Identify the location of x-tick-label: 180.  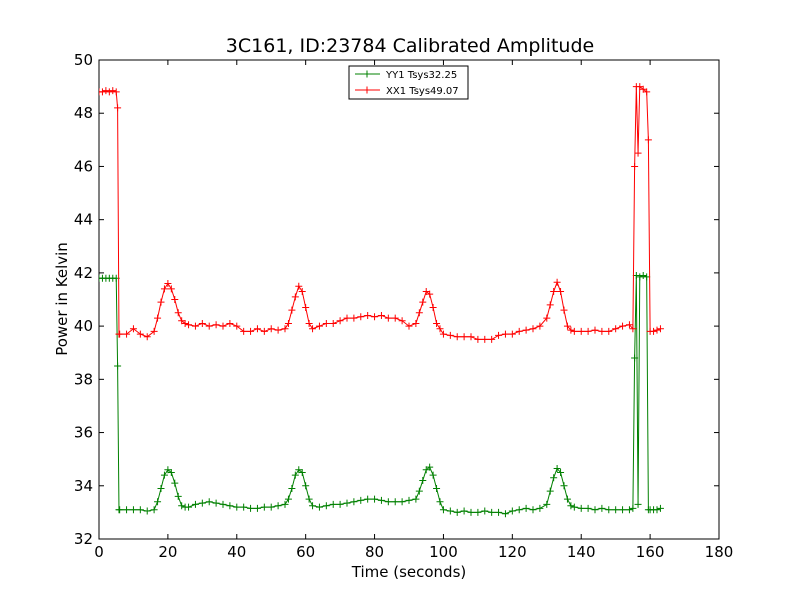
(719, 552).